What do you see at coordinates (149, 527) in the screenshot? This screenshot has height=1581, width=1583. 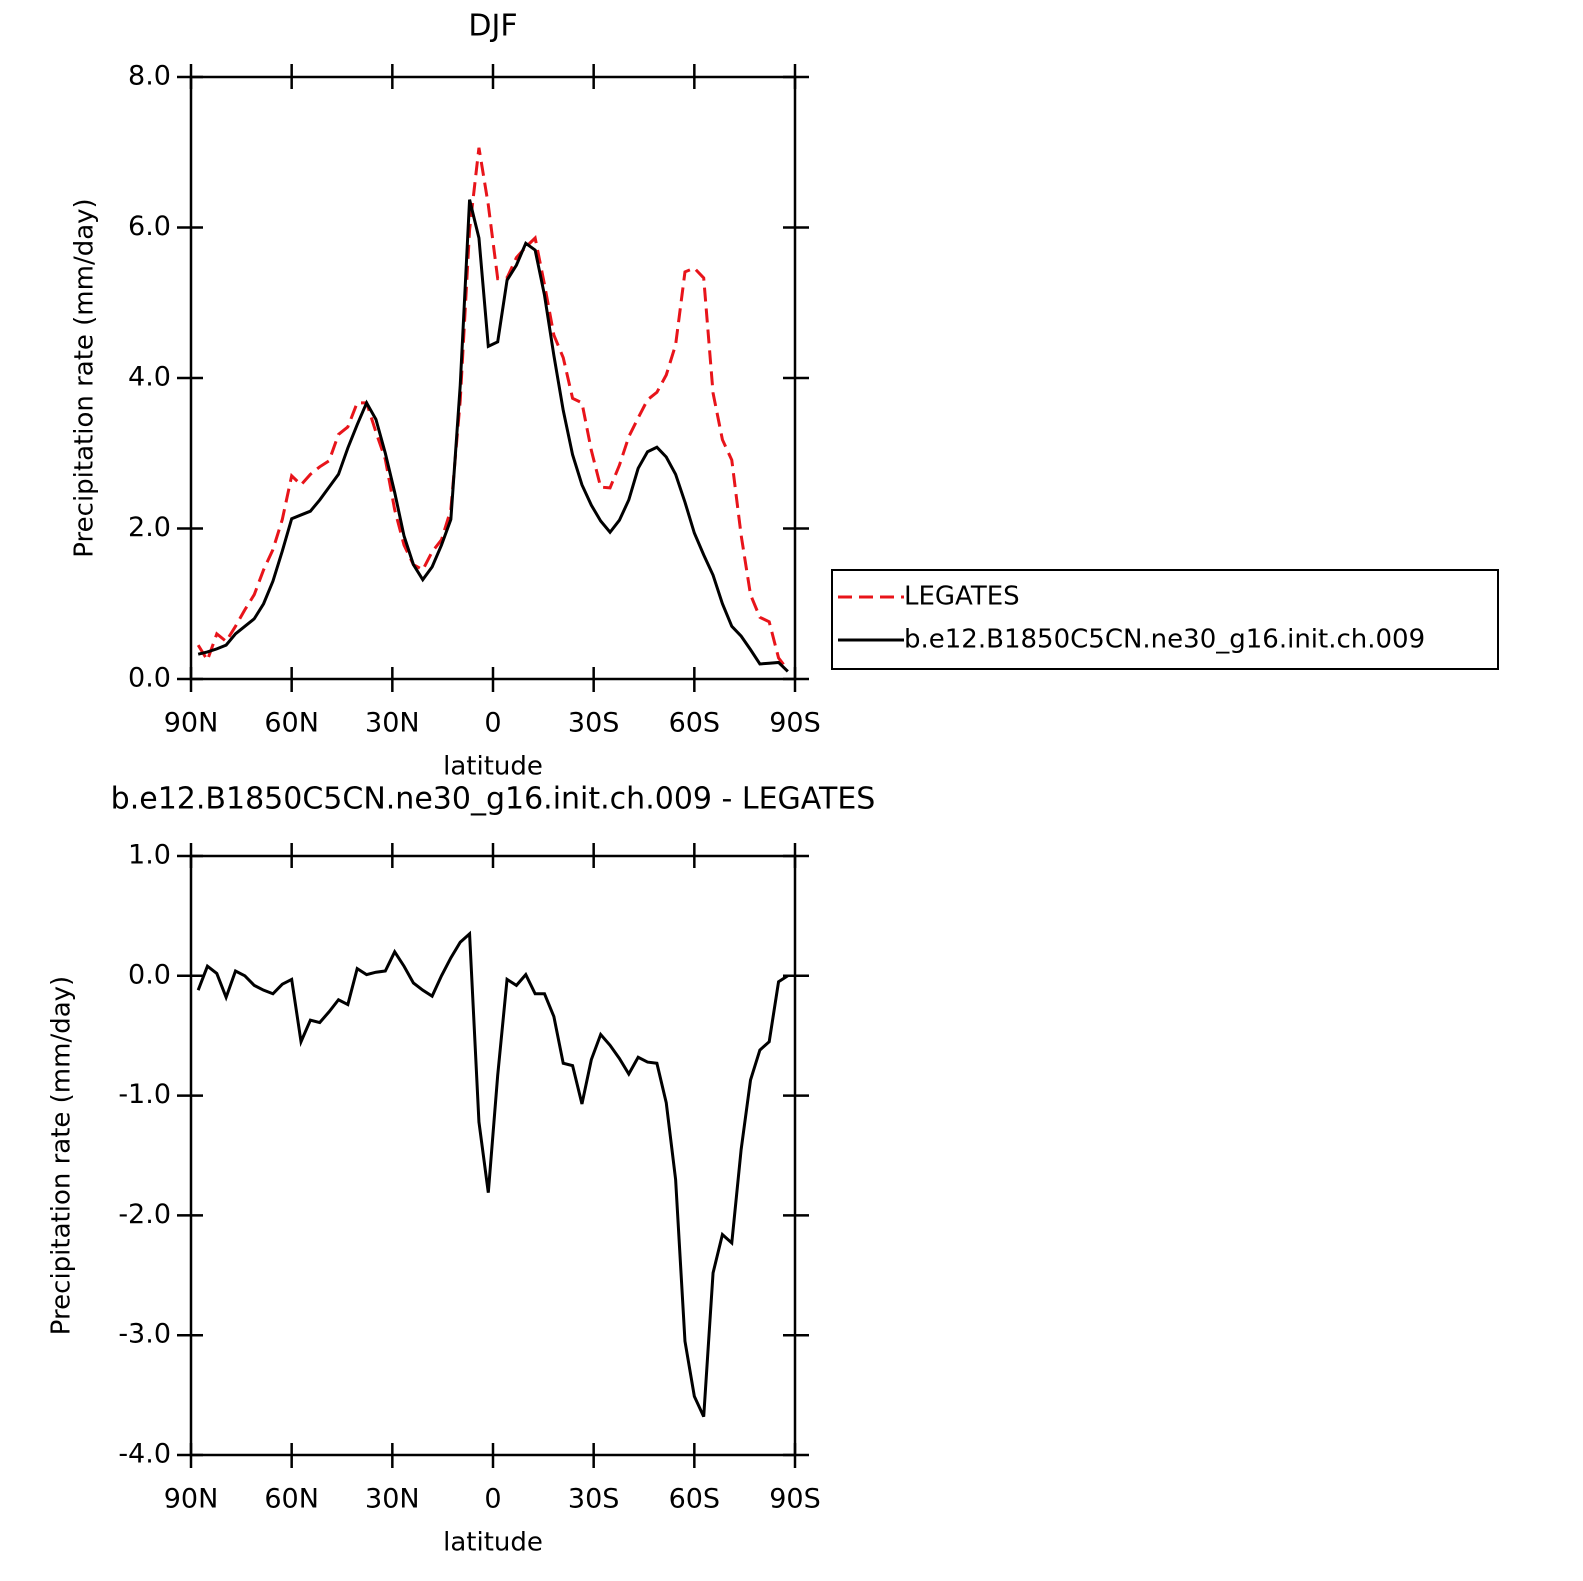 I see `y-tick-label: 2.0` at bounding box center [149, 527].